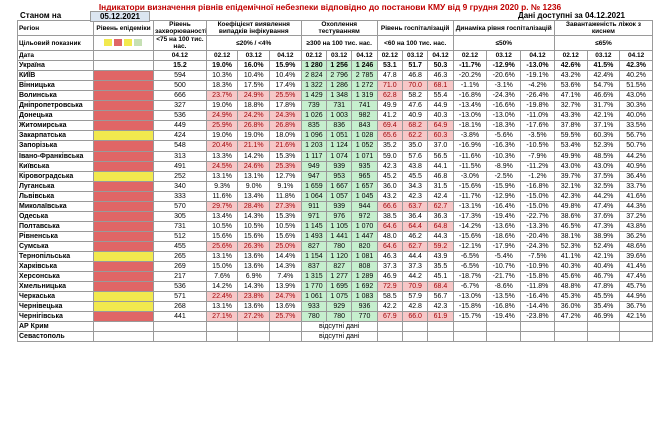  What do you see at coordinates (180, 206) in the screenshot?
I see `incidence-value: 570` at bounding box center [180, 206].